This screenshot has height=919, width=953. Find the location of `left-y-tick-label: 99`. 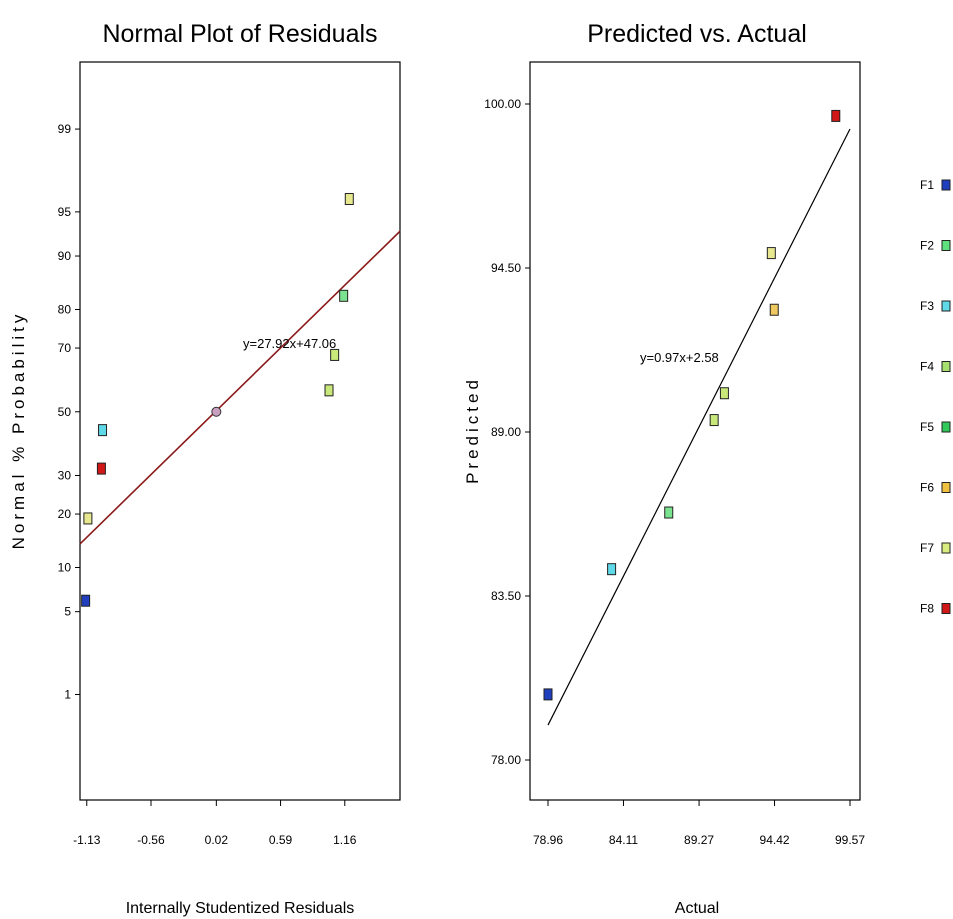

left-y-tick-label: 99 is located at coordinates (65, 129).